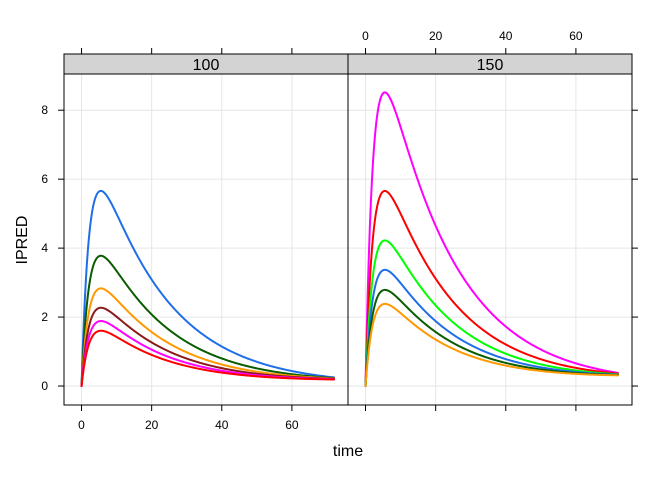 Image resolution: width=672 pixels, height=480 pixels. What do you see at coordinates (22, 240) in the screenshot?
I see `y-axis-title: IPRED` at bounding box center [22, 240].